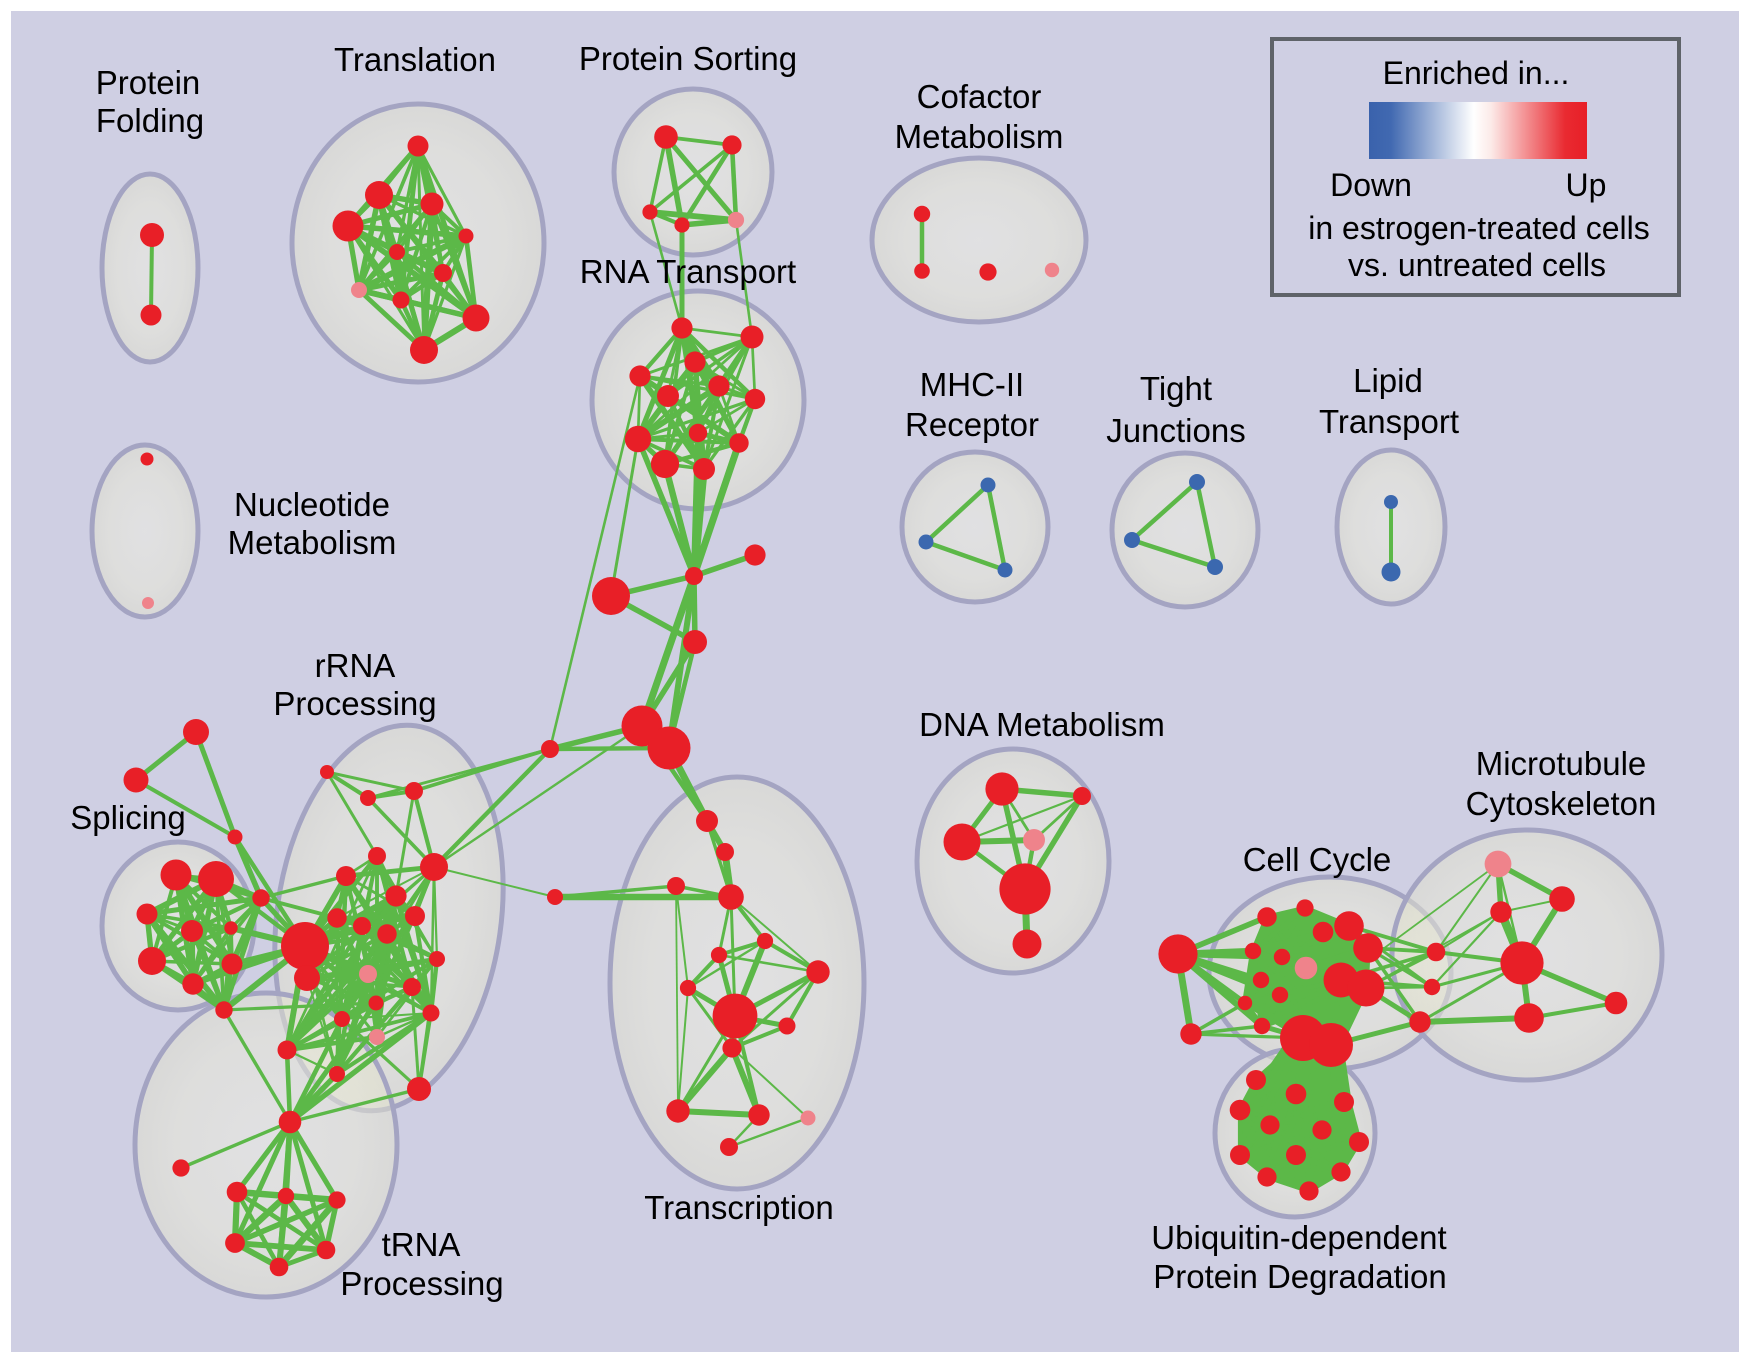 The width and height of the screenshot is (1750, 1360). Describe the element at coordinates (312, 504) in the screenshot. I see `svg-text: Nucleotide` at that location.